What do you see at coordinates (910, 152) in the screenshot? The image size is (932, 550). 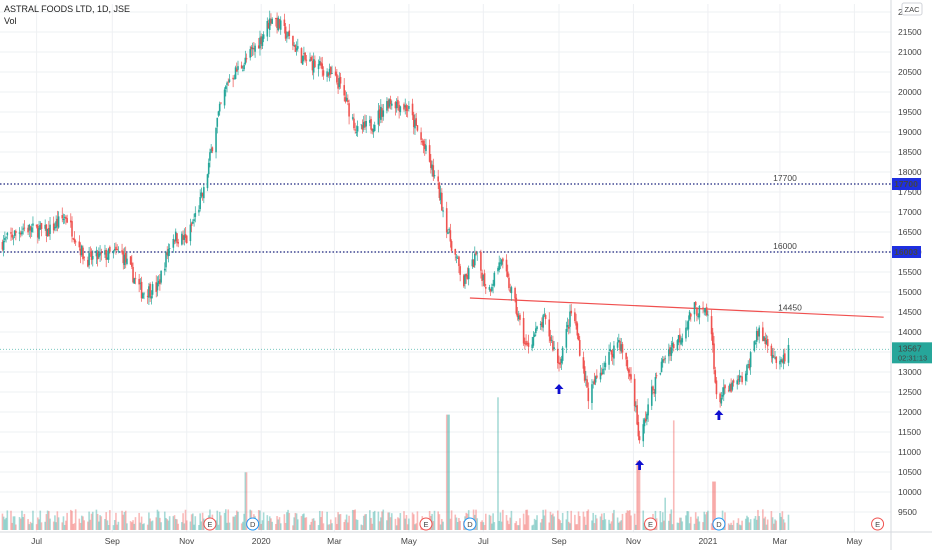 I see `price-tick-label: 18500` at bounding box center [910, 152].